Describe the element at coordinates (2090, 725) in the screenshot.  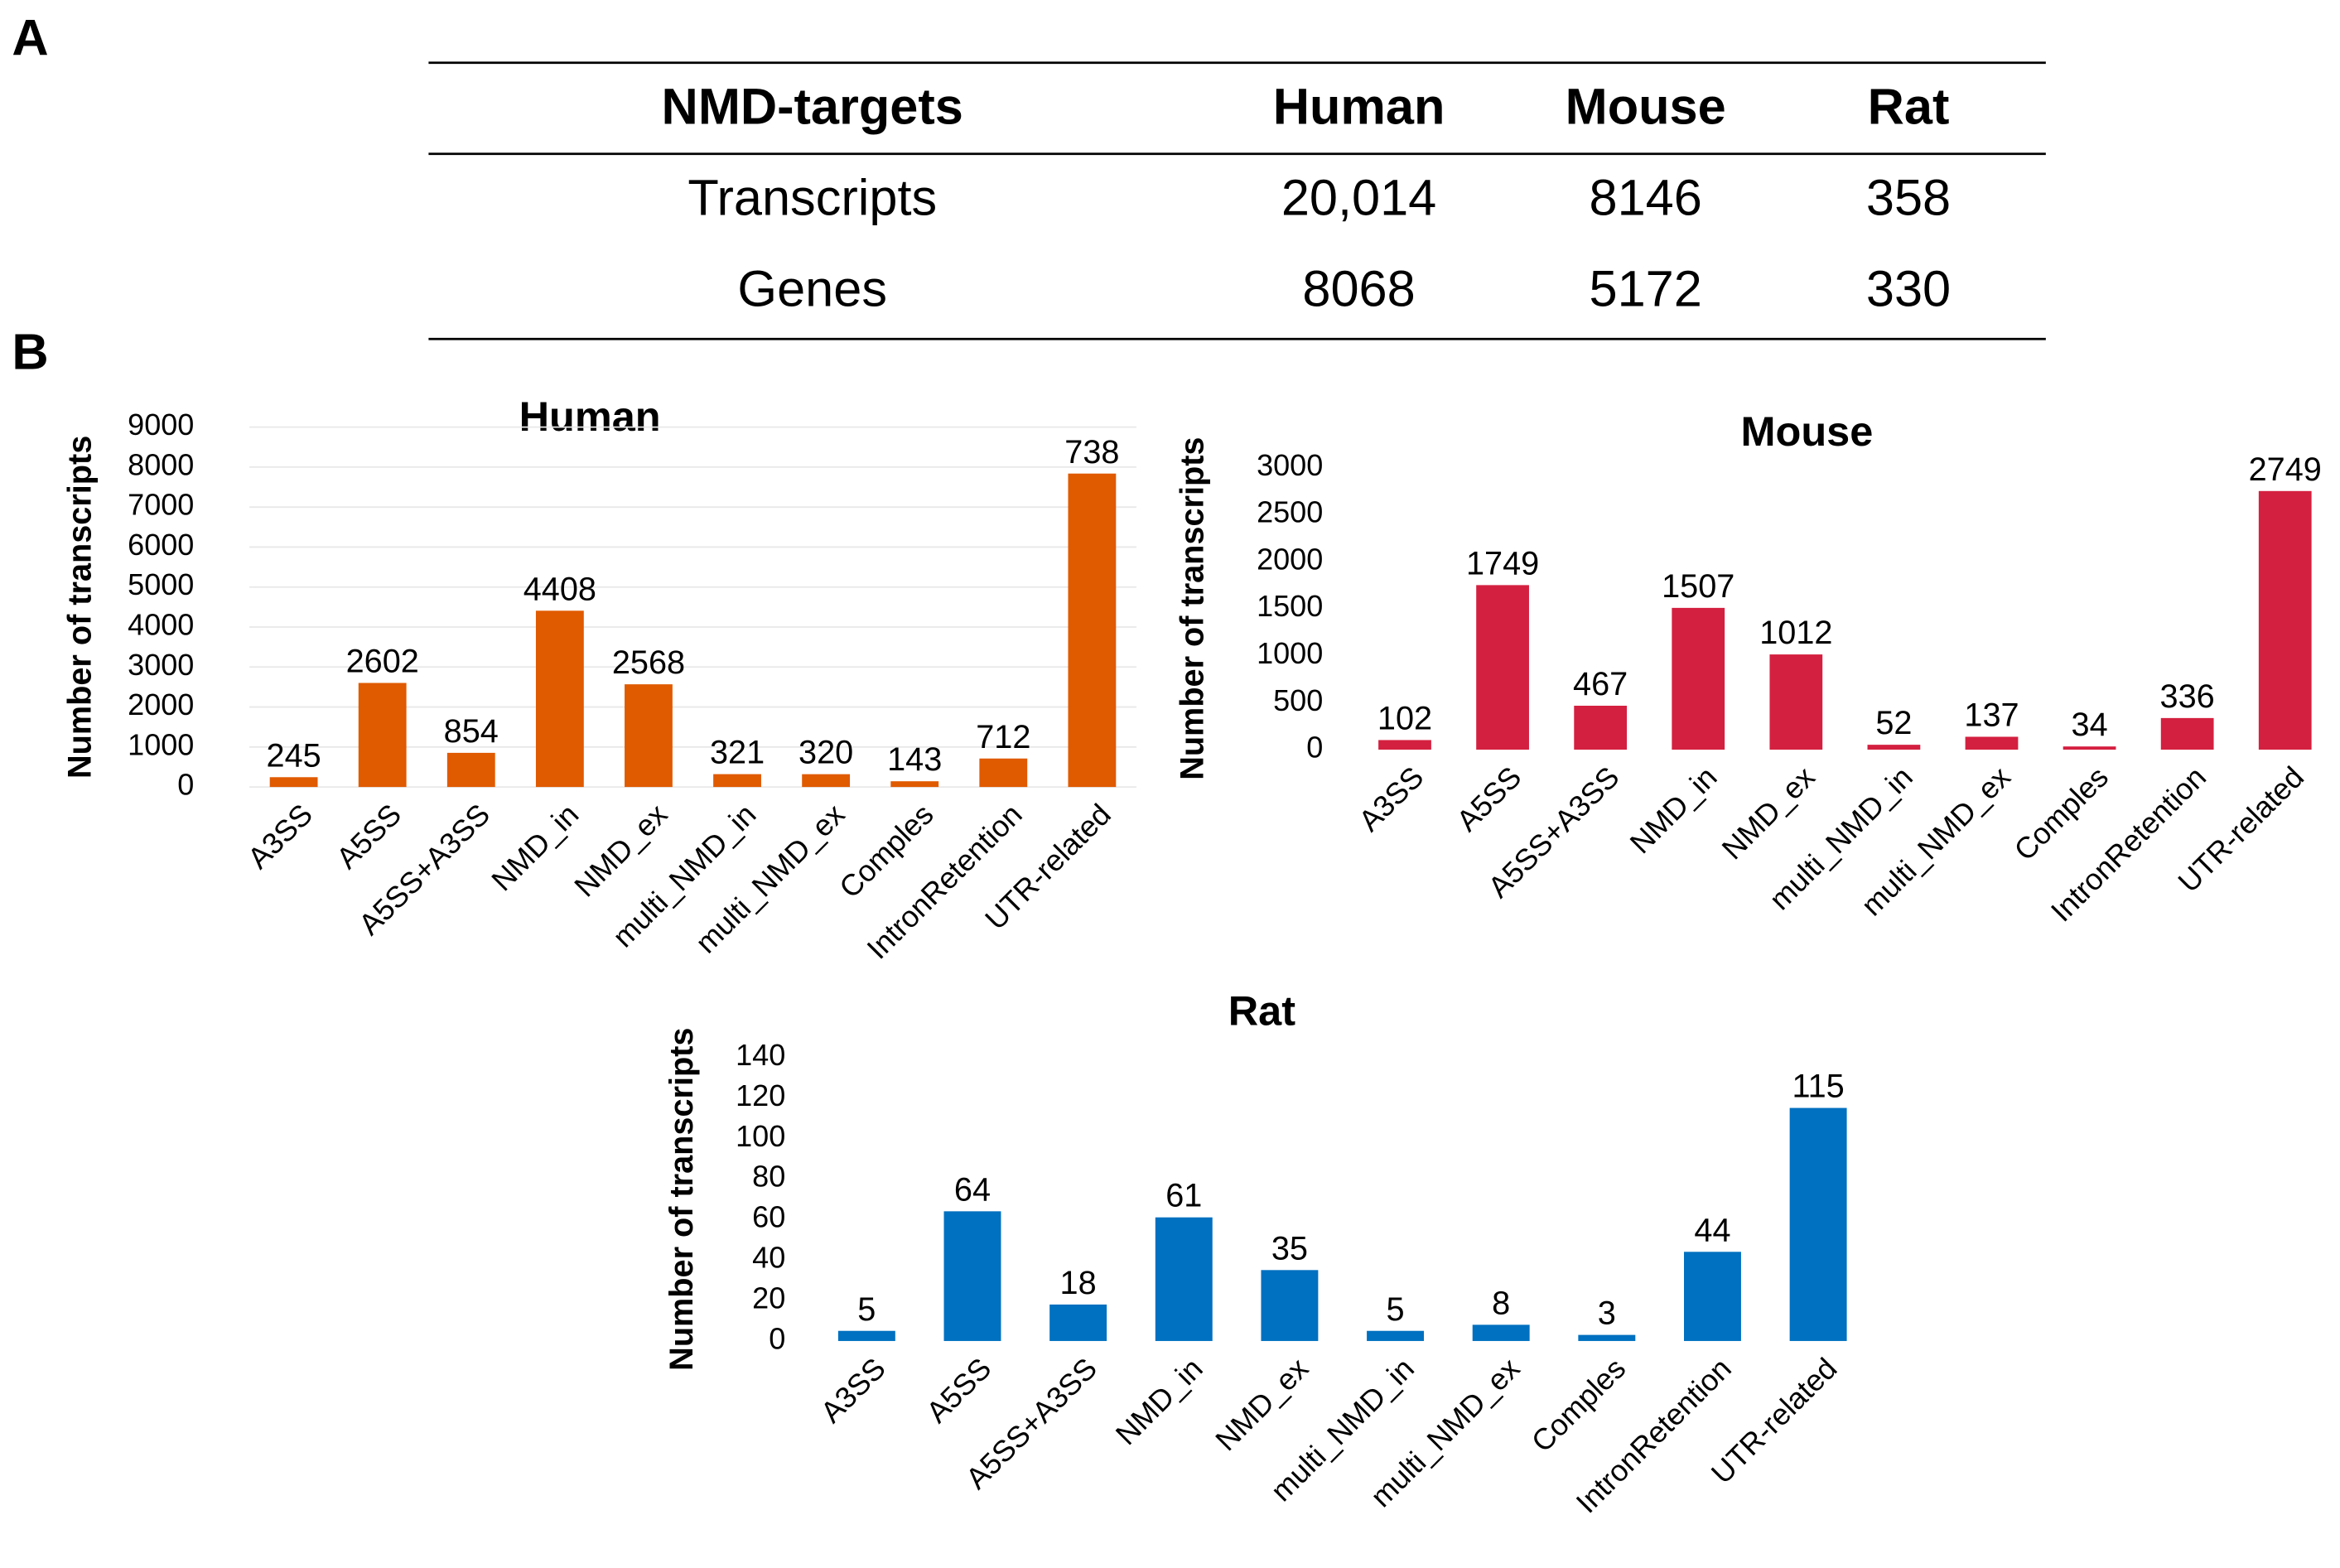
I see `data-label: 34` at that location.